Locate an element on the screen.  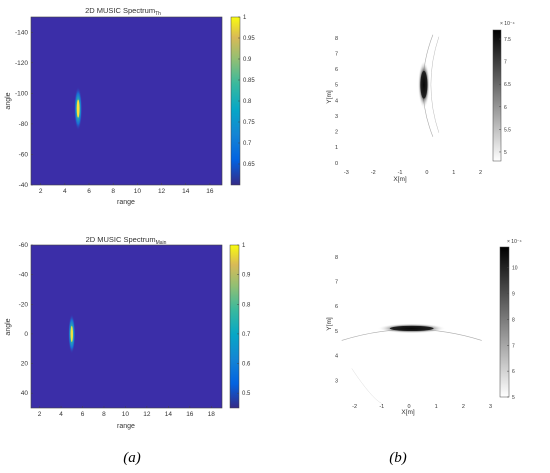
x-ticks: -2 -1 0 1 2 3 is located at coordinates (422, 407).